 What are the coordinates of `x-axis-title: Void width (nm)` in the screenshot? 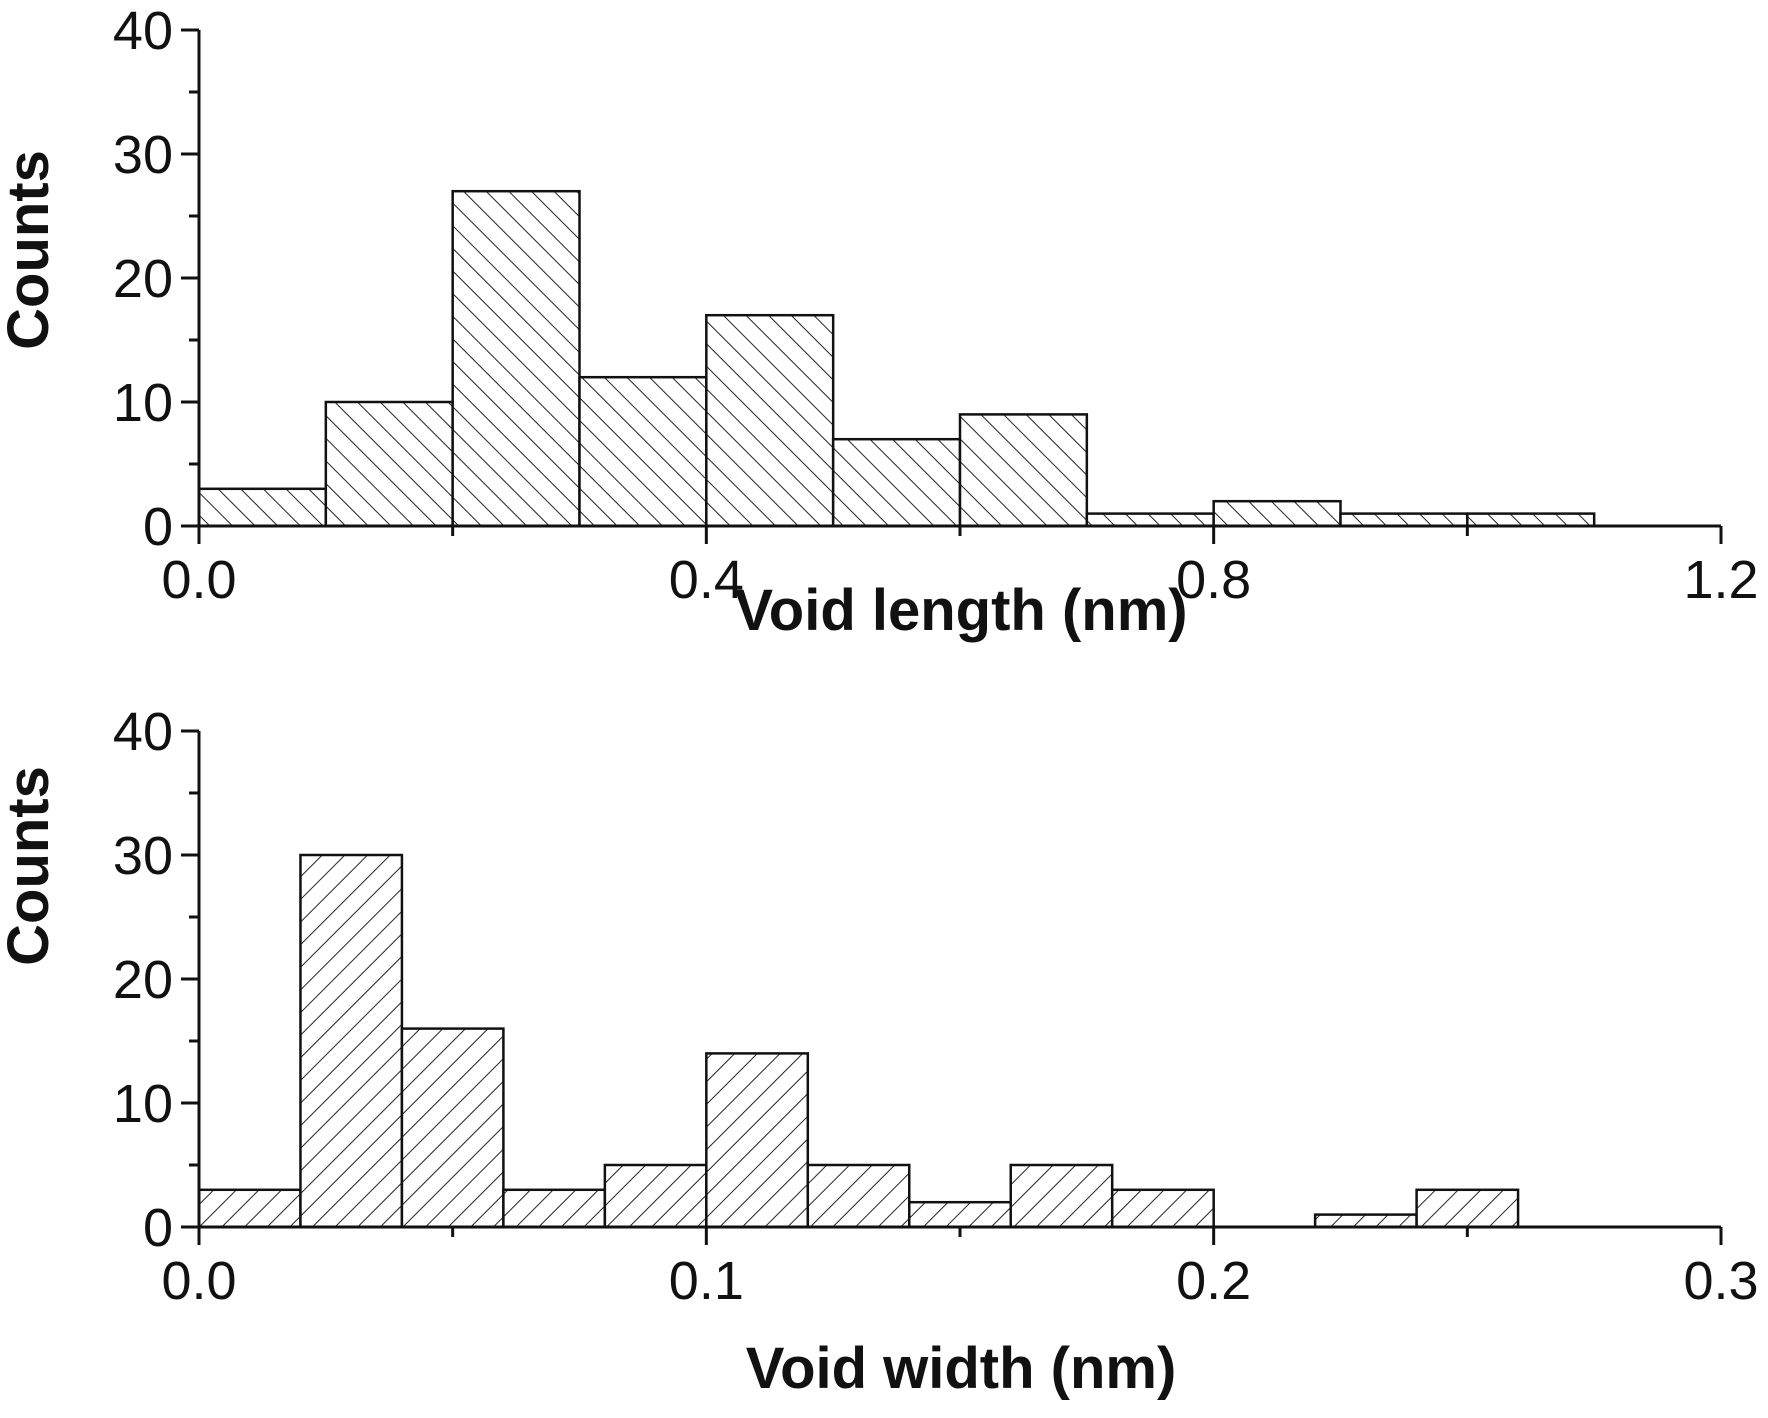 It's located at (961, 1368).